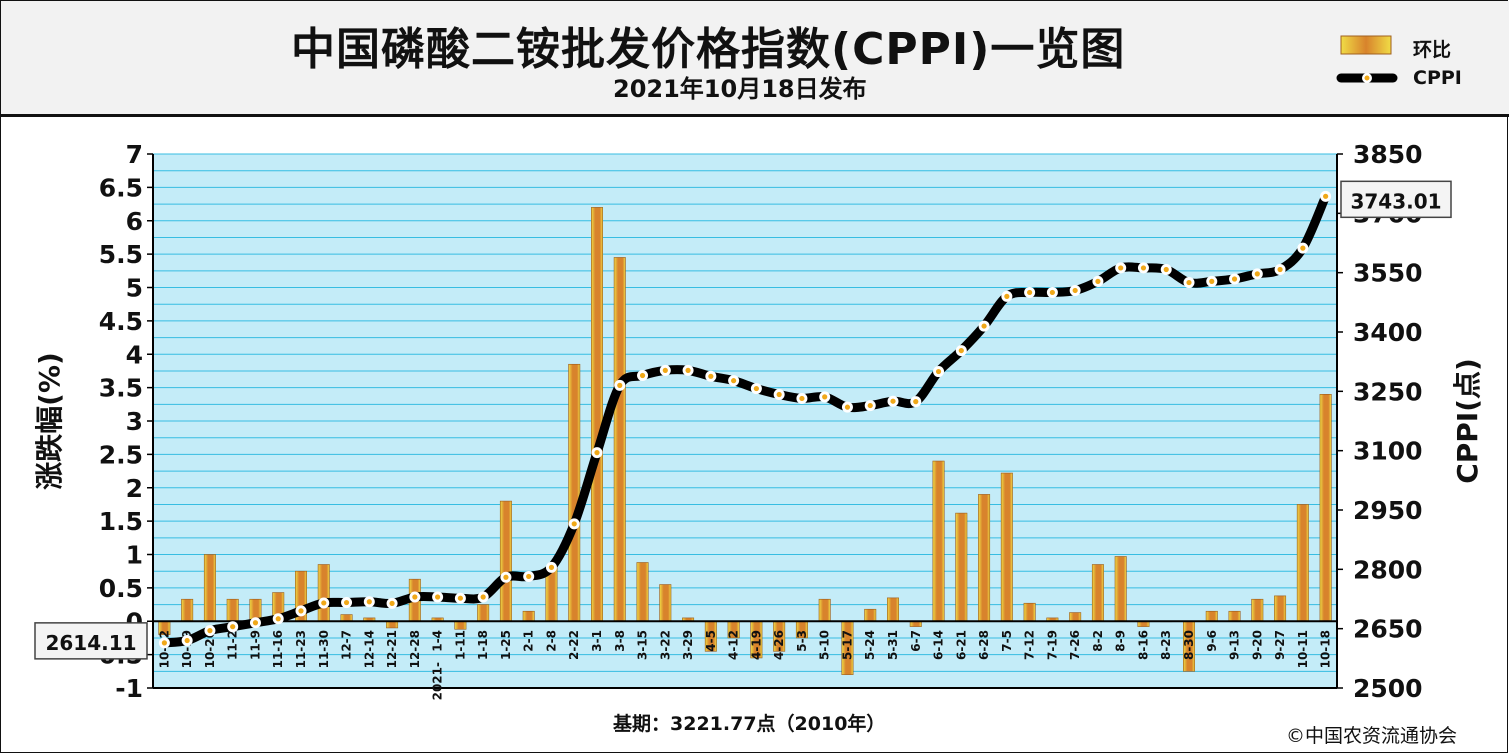 This screenshot has height=755, width=1510. I want to click on x-tick-label: 7-26, so click(1075, 645).